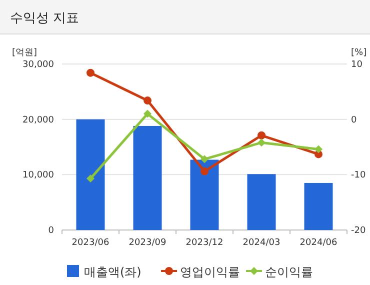 This screenshot has height=285, width=370. What do you see at coordinates (357, 65) in the screenshot?
I see `y2-tick-label: 10` at bounding box center [357, 65].